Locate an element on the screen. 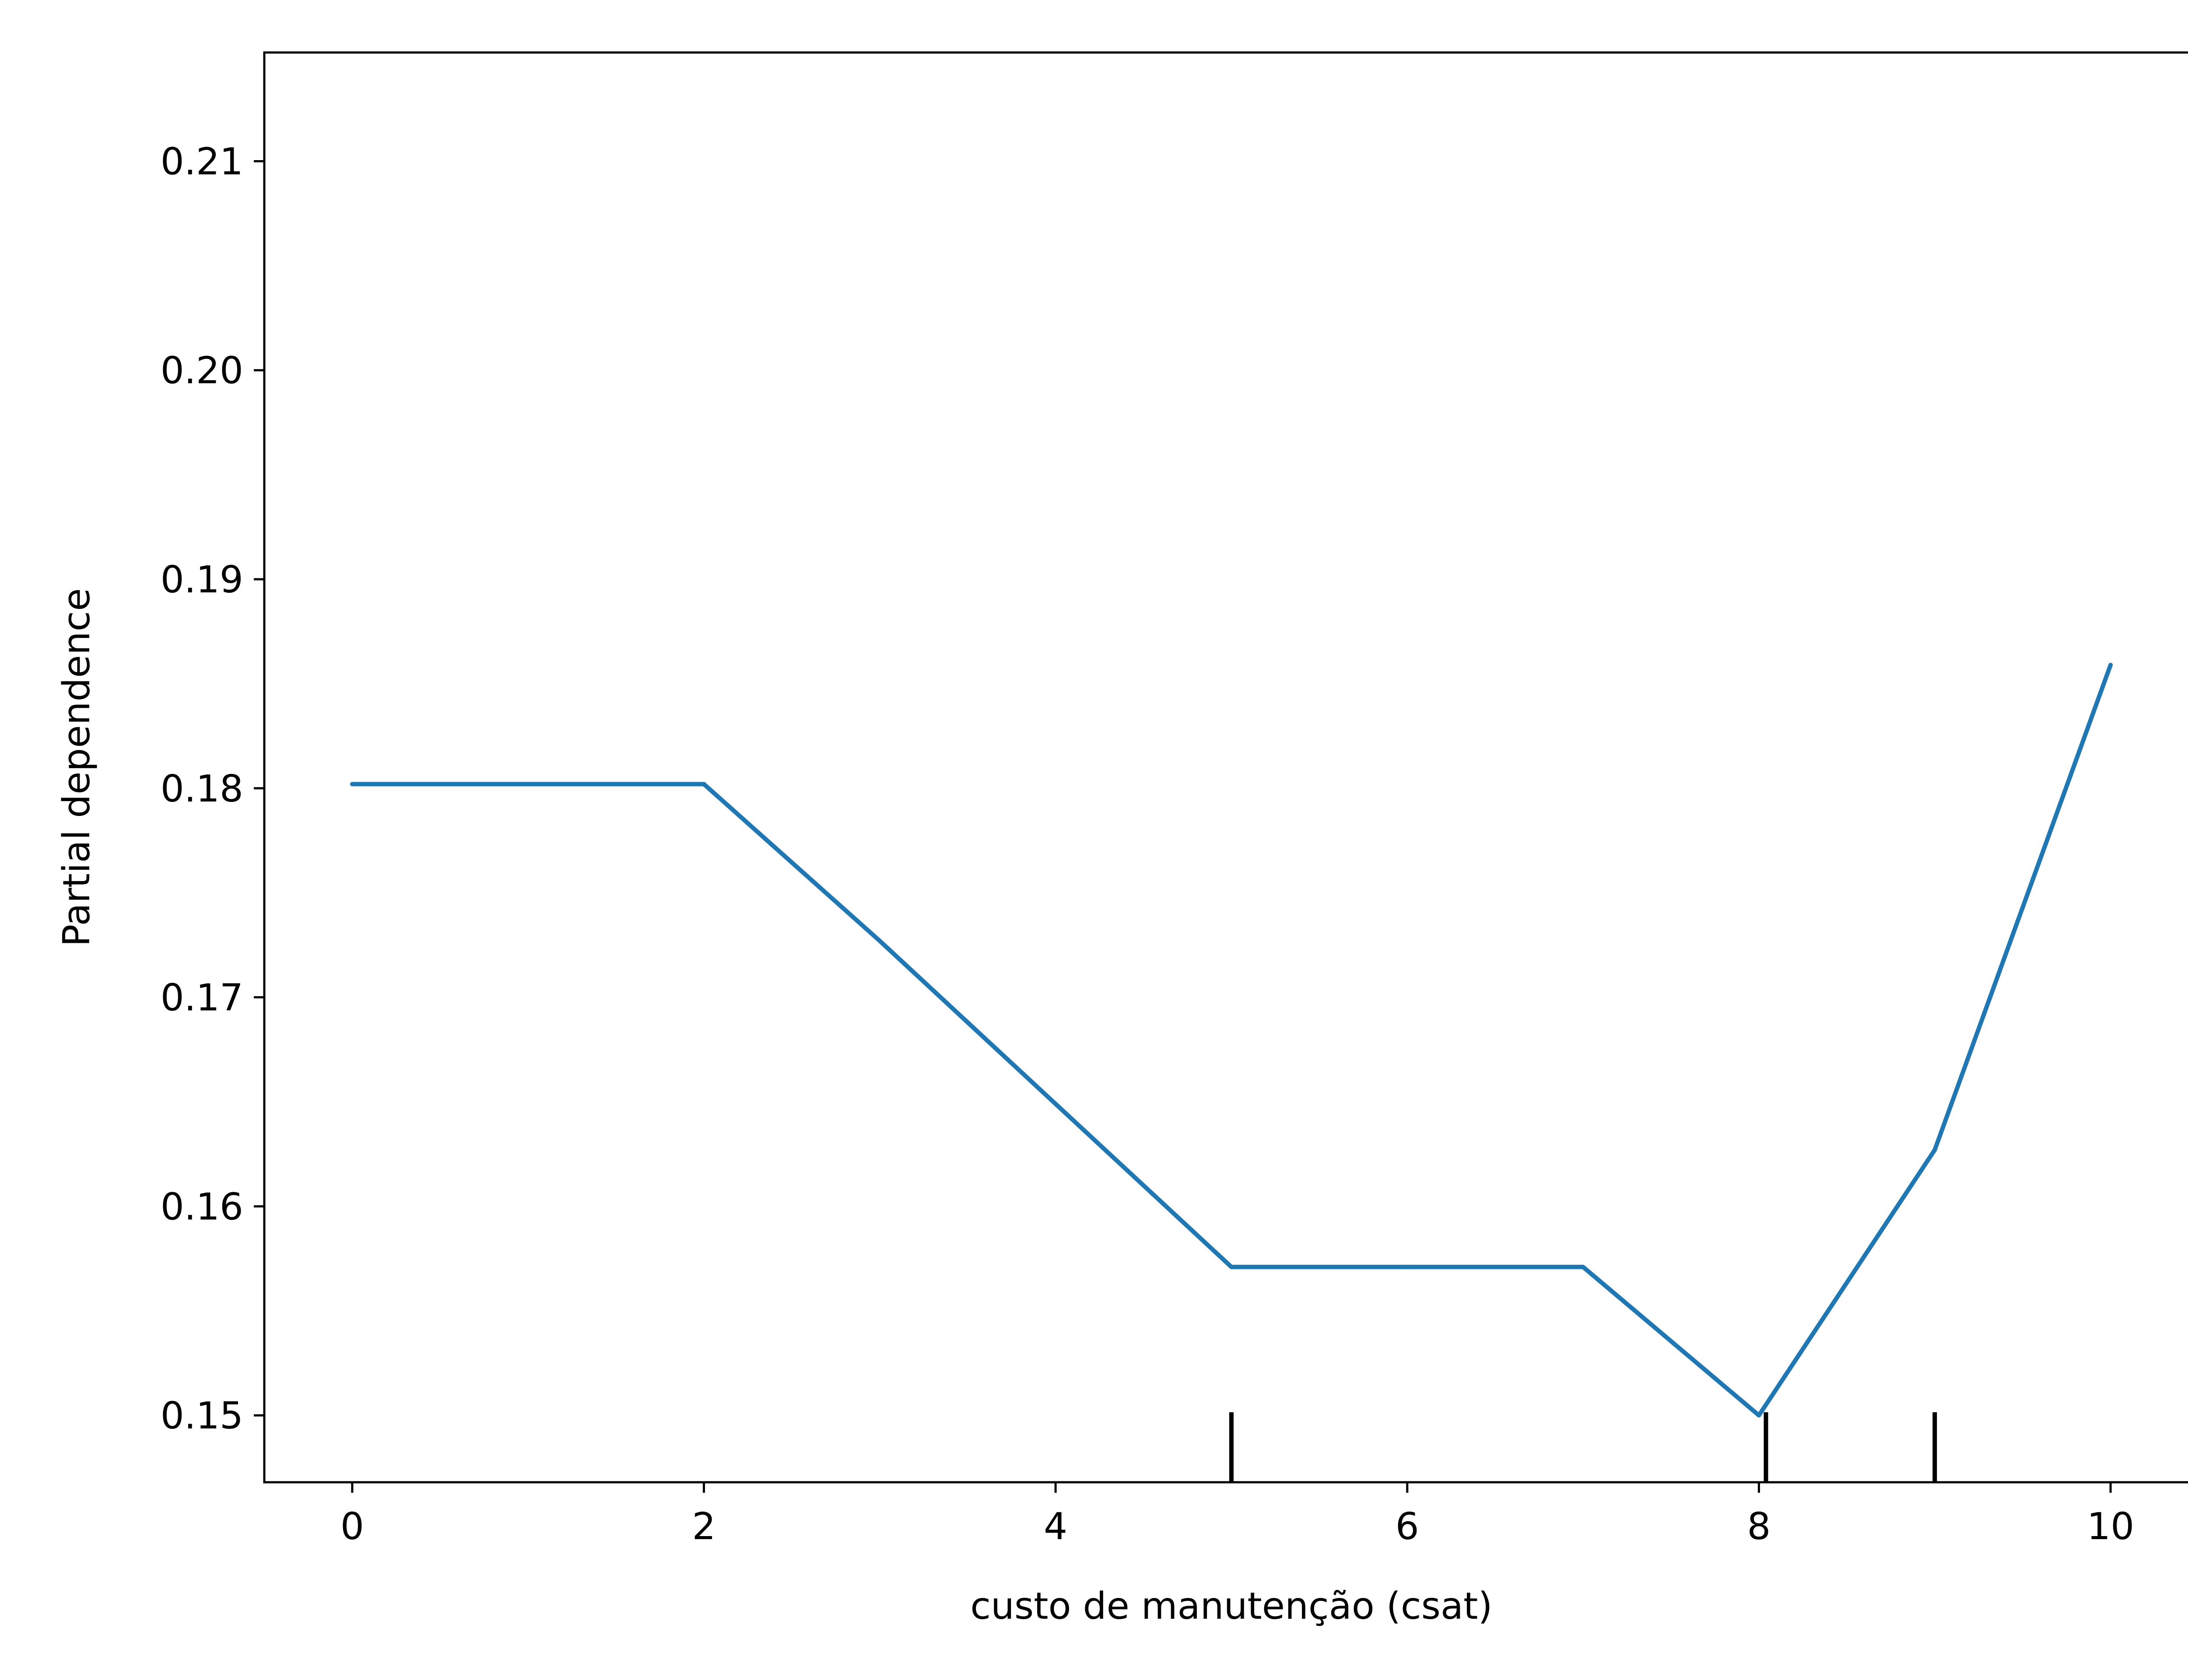 The image size is (2188, 1680). x-tick-label: 4 is located at coordinates (1056, 1526).